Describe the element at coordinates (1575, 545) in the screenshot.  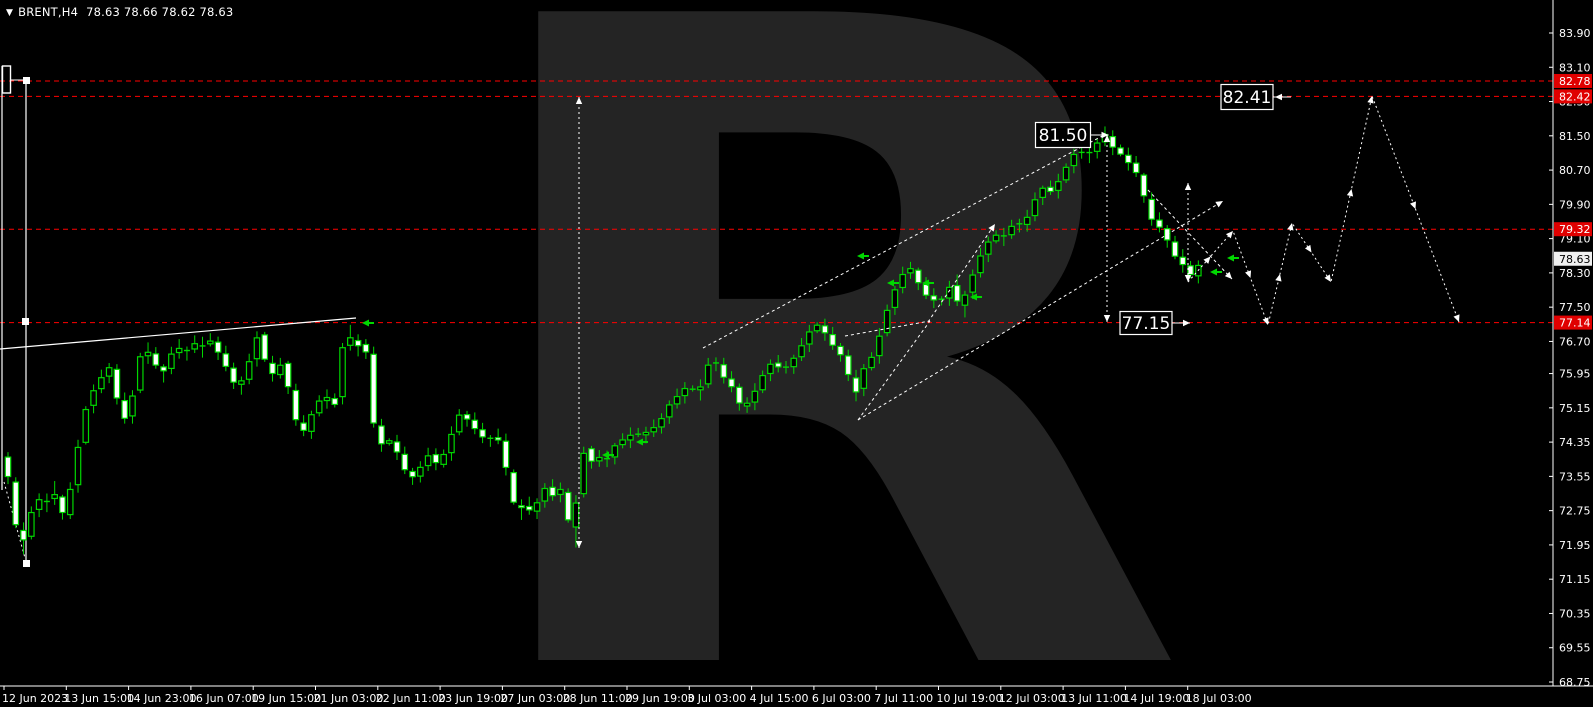
I see `y-axis-label: 71.95` at that location.